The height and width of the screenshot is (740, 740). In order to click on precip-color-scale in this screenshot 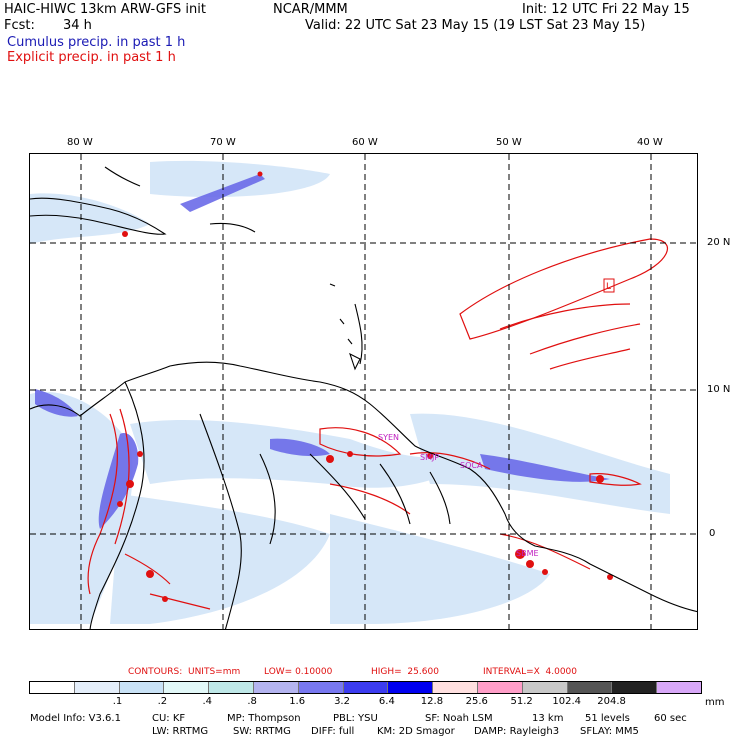, I will do `click(365, 687)`.